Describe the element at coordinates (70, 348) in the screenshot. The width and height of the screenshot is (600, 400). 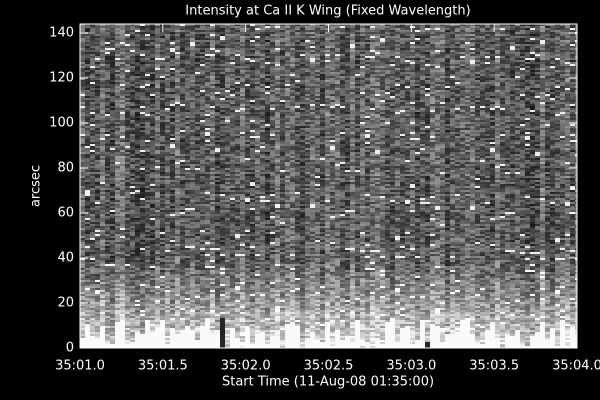
I see `y-tick-label: 0` at that location.